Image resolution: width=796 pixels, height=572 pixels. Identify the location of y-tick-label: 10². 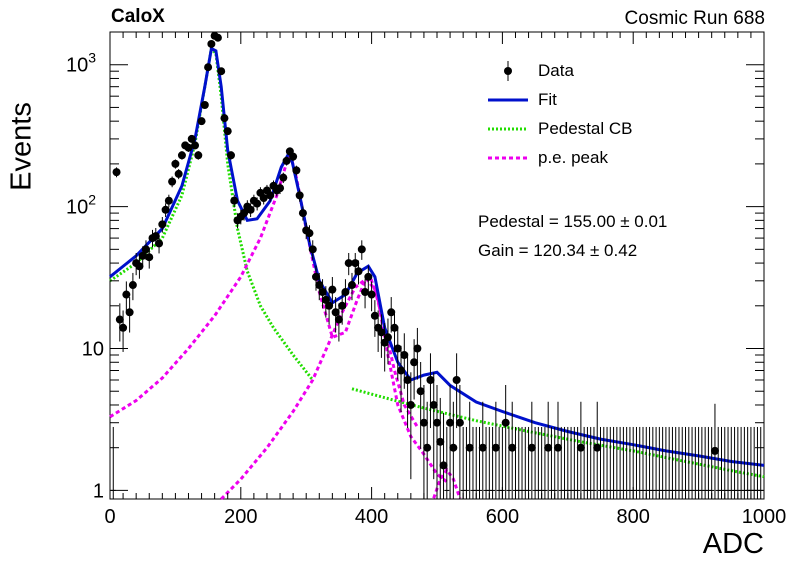
(81, 205).